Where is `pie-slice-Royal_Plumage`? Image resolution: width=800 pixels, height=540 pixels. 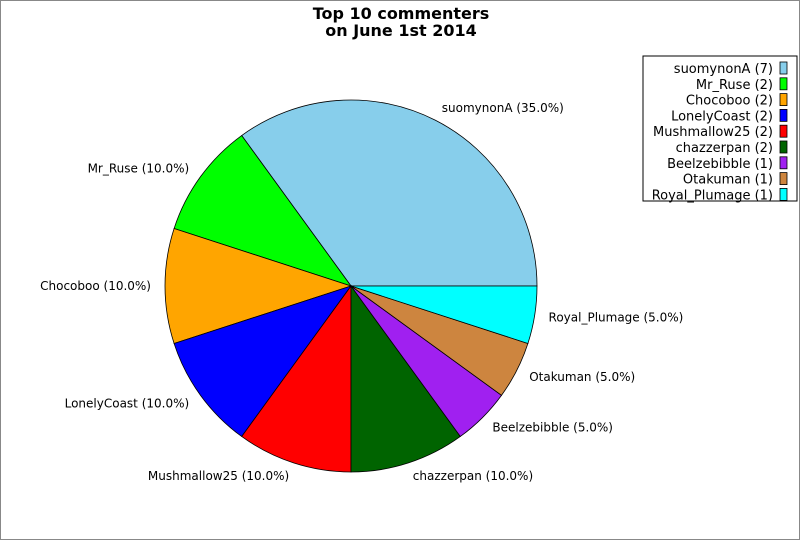 pie-slice-Royal_Plumage is located at coordinates (444, 314).